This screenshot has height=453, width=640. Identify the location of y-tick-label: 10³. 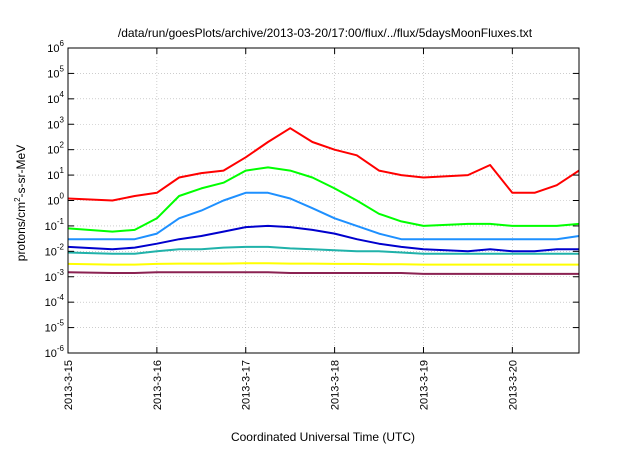
(55, 123).